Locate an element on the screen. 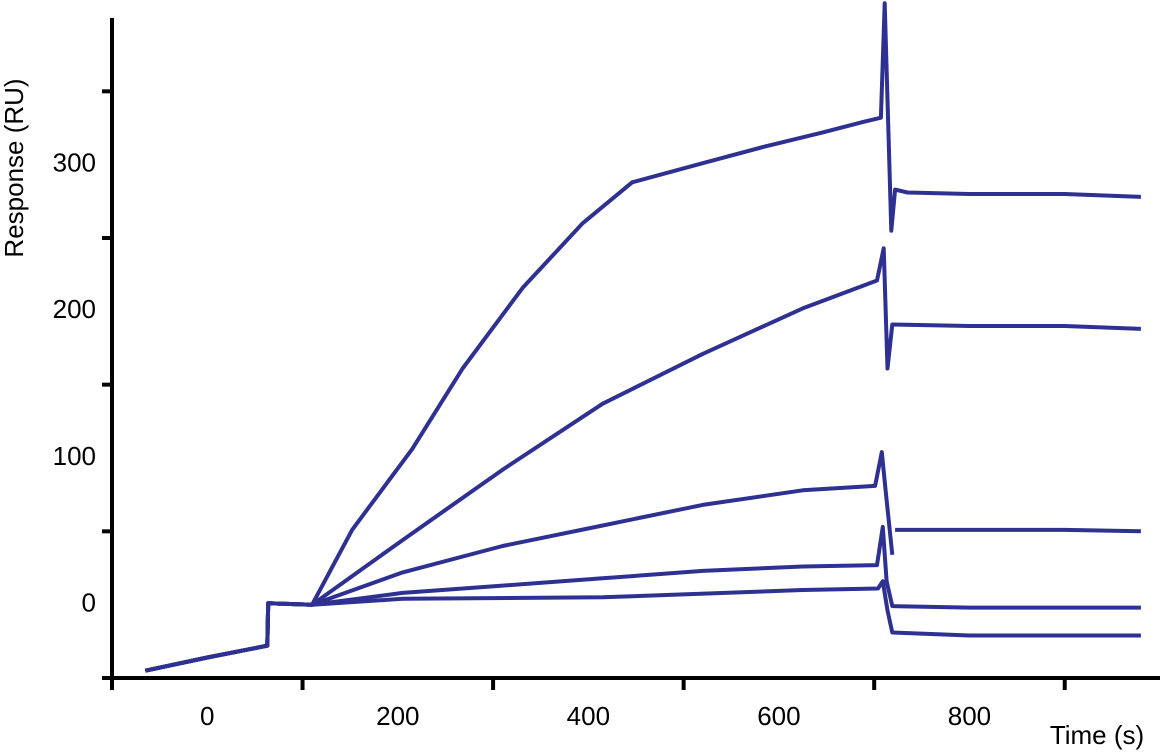 This screenshot has width=1162, height=754. x-tick-label: 0 is located at coordinates (207, 716).